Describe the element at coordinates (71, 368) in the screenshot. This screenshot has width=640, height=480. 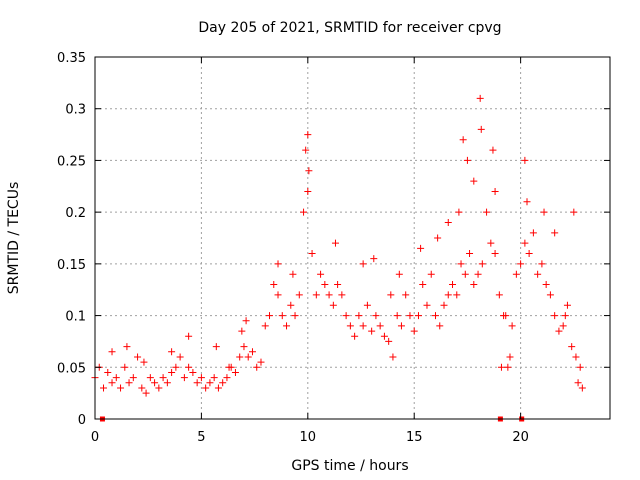
I see `y-tick-label: 0.05` at that location.